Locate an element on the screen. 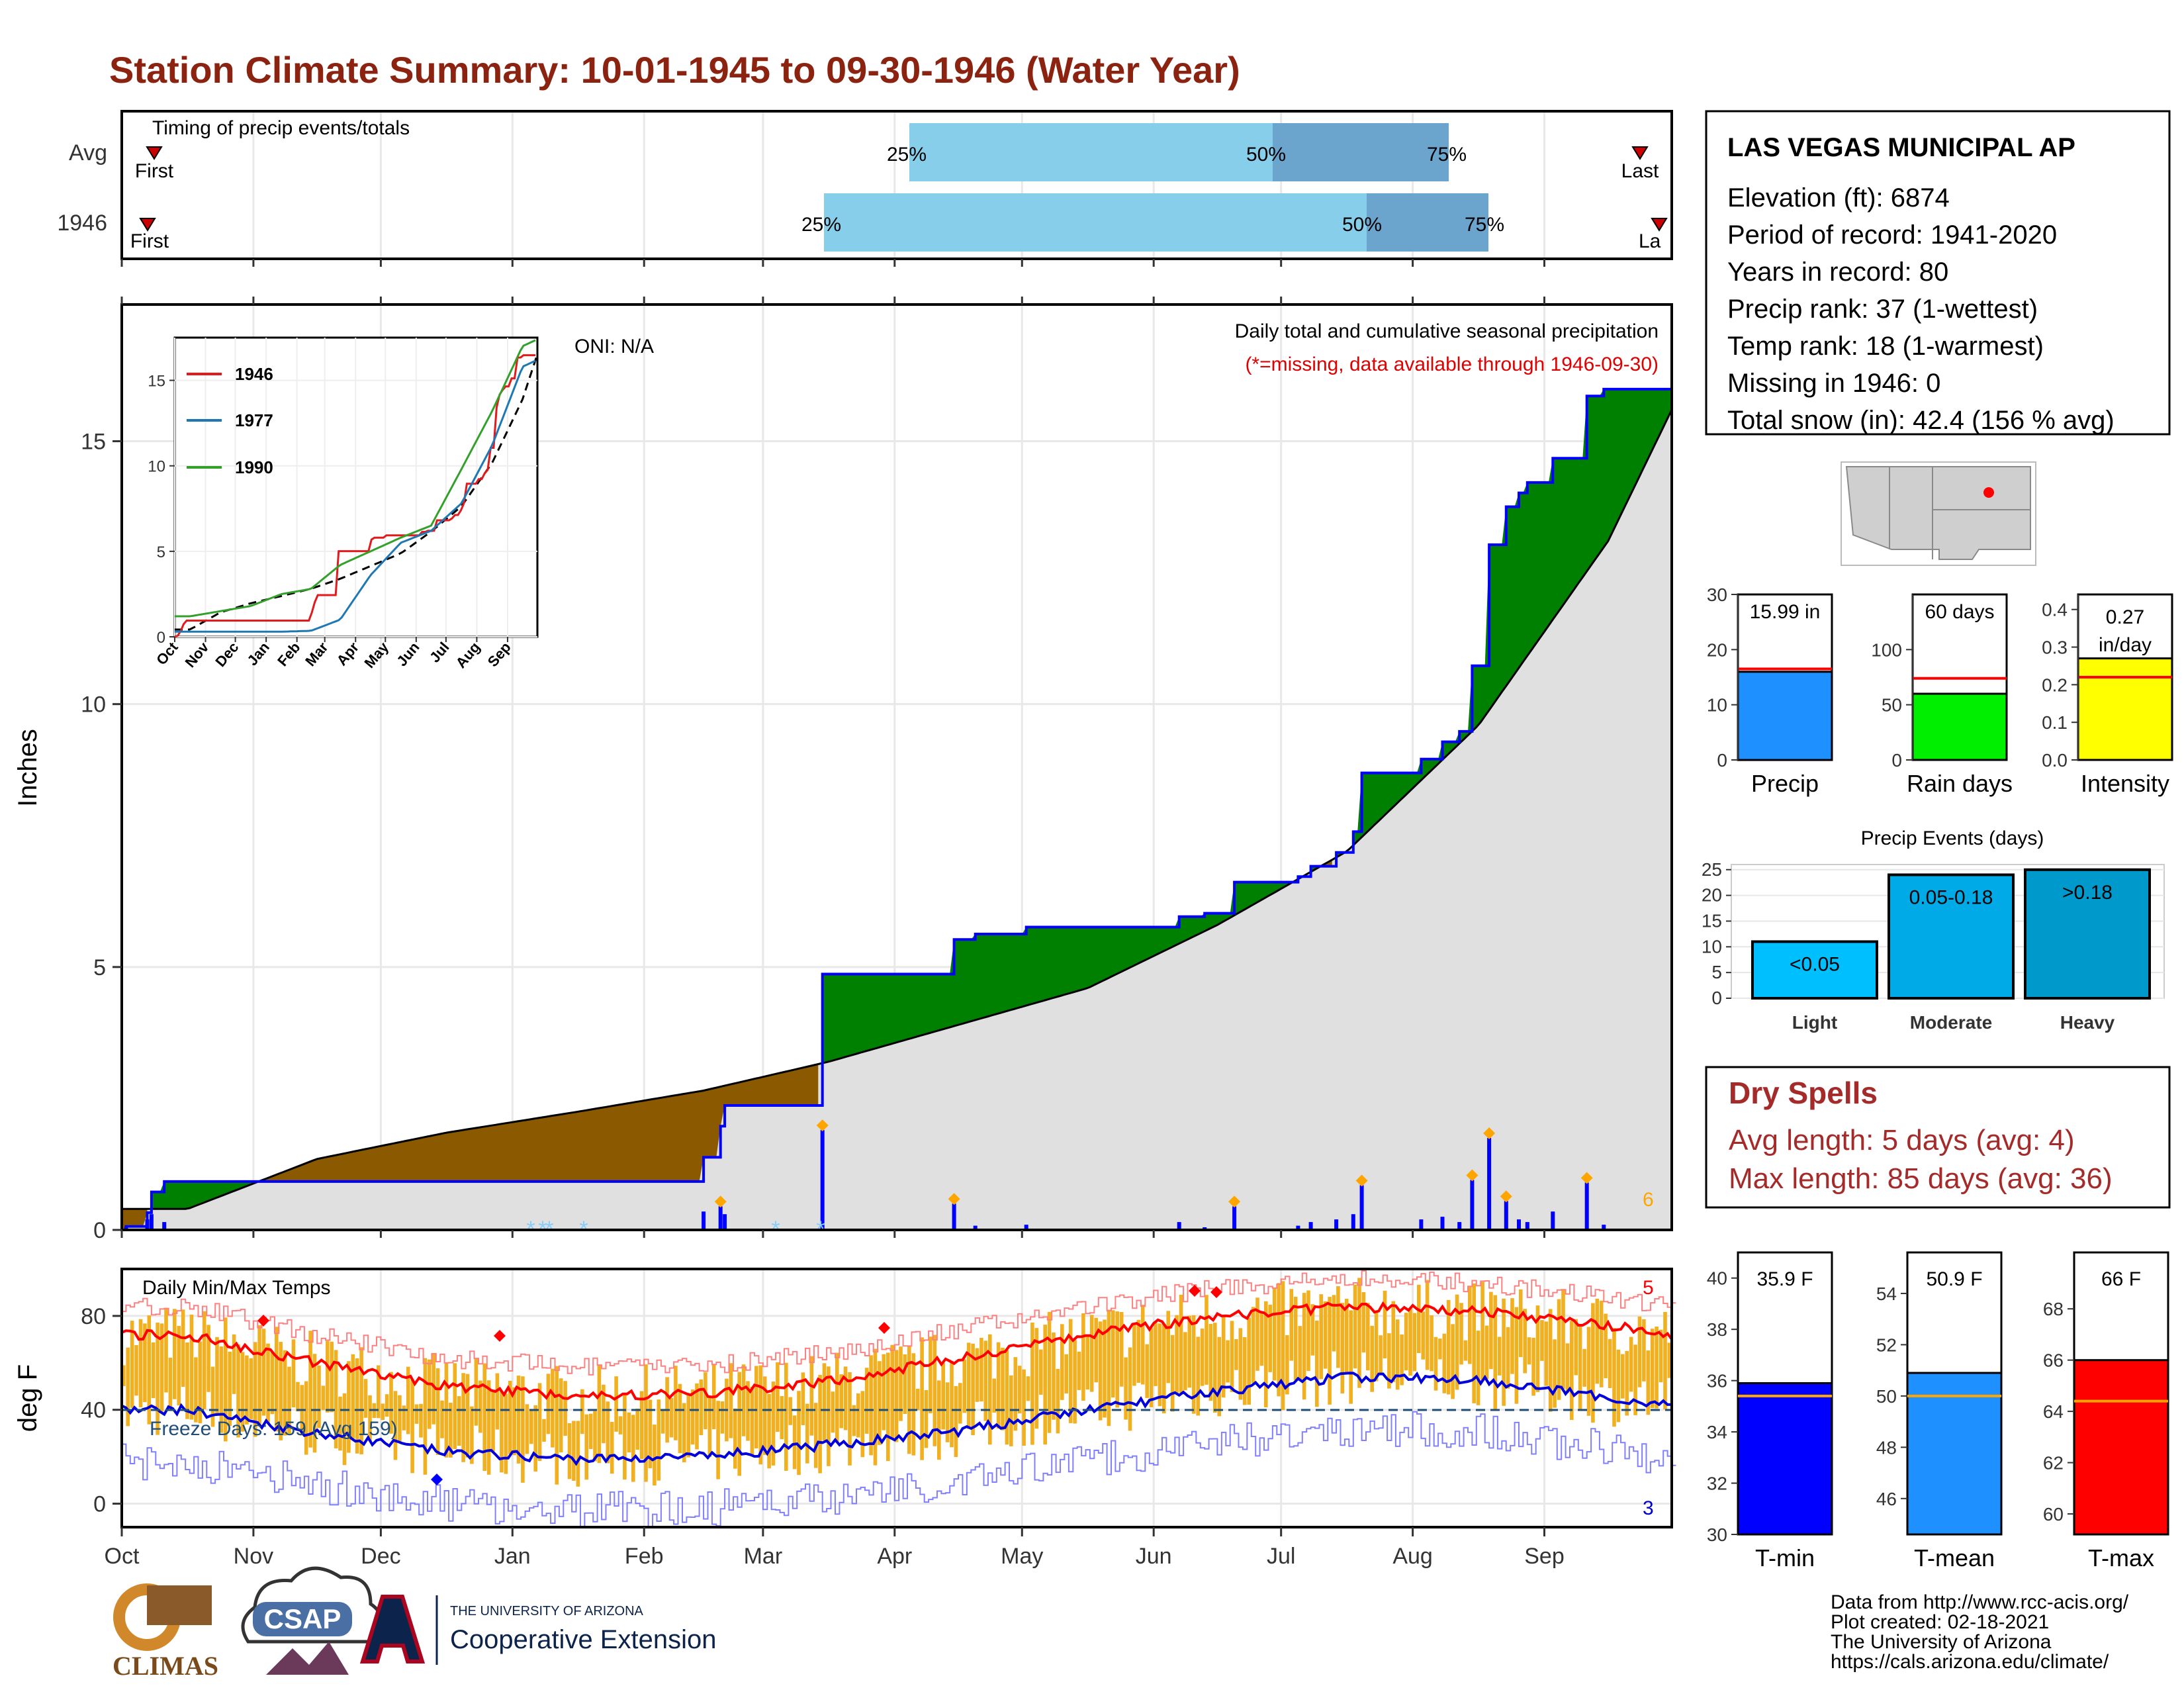 This screenshot has height=1688, width=2184. temp-ytick-label: 0 is located at coordinates (100, 1504).